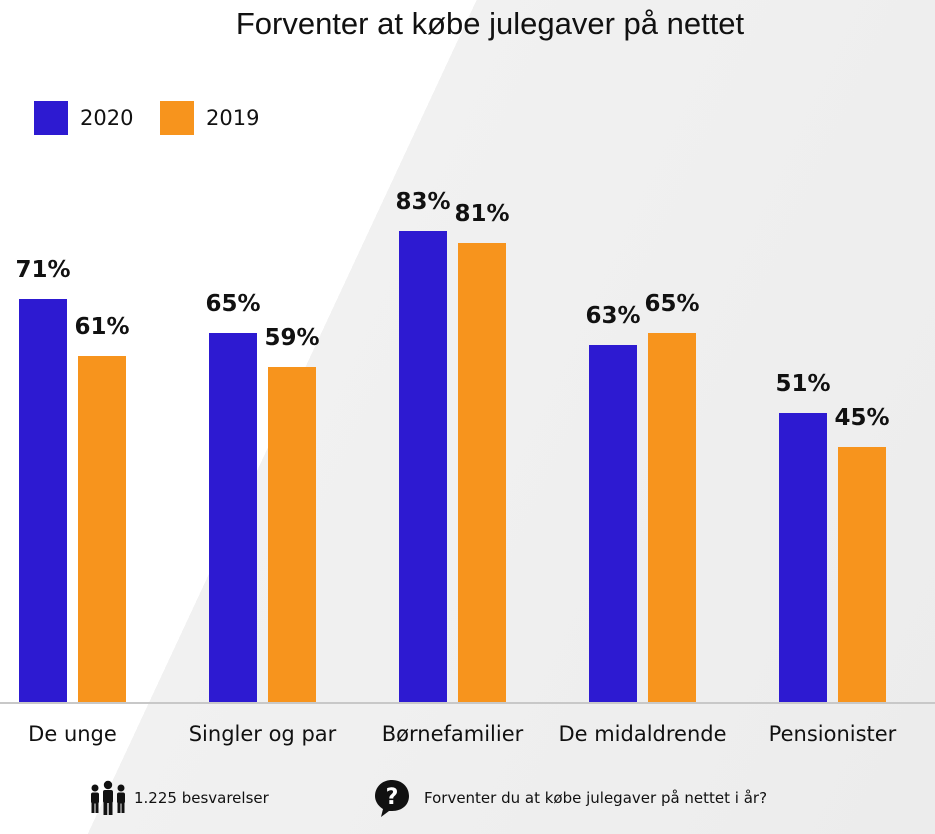 The height and width of the screenshot is (834, 935). I want to click on legend-swatch-2019, so click(177, 118).